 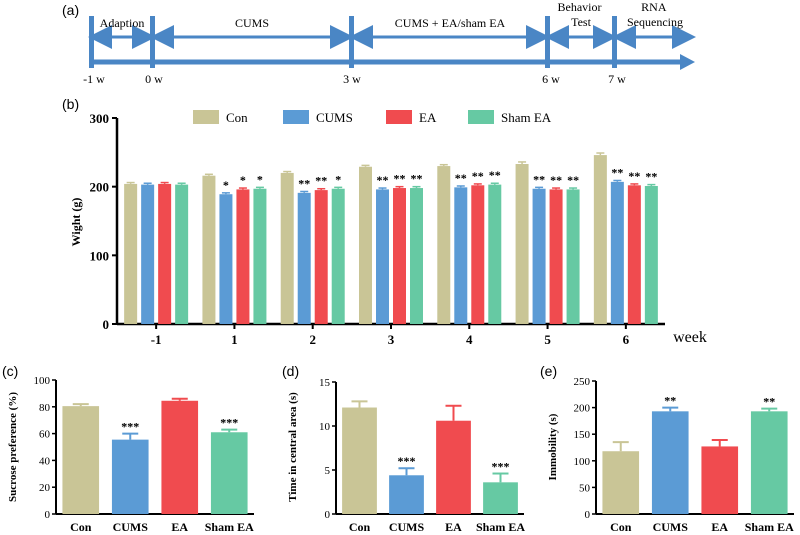 I want to click on timeline-tick-7w: 7 w, so click(x=617, y=79).